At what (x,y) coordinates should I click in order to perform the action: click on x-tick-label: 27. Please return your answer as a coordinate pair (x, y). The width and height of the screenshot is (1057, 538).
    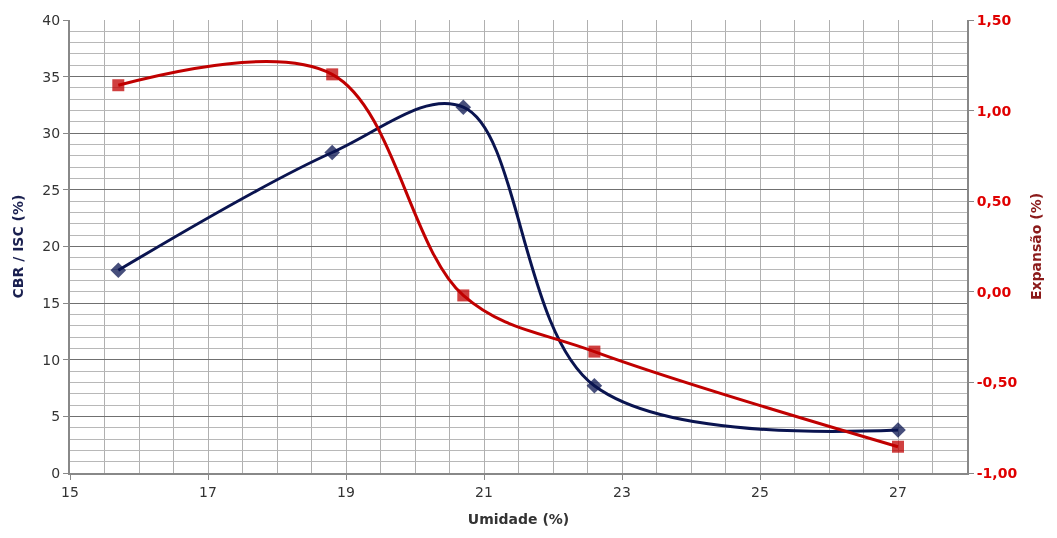
    Looking at the image, I should click on (898, 491).